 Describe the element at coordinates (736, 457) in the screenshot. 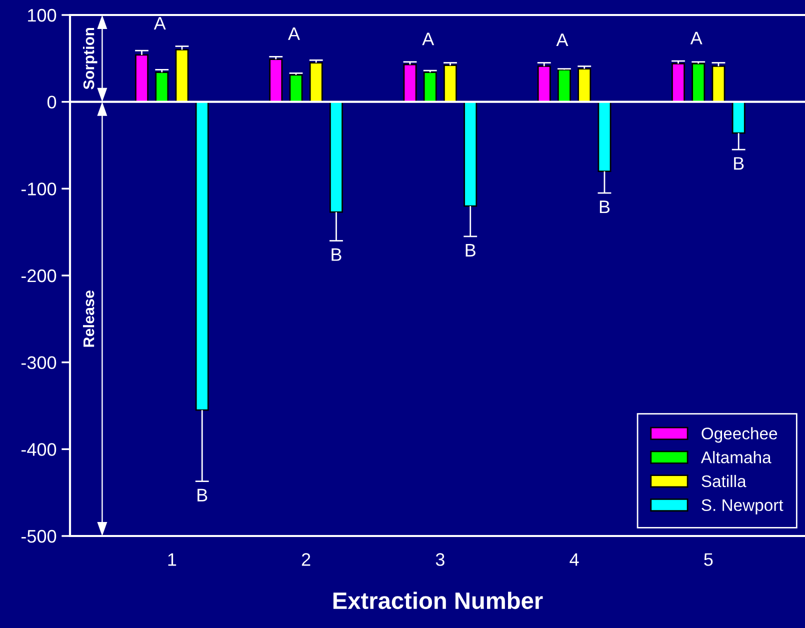

I see `legend-label: Altamaha` at that location.